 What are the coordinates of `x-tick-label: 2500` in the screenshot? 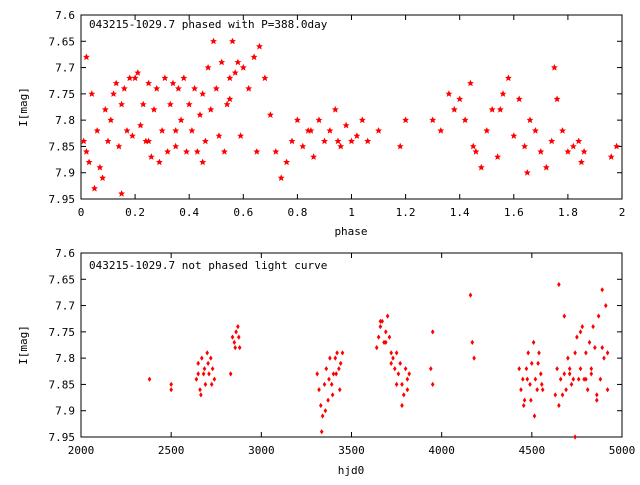 It's located at (171, 450).